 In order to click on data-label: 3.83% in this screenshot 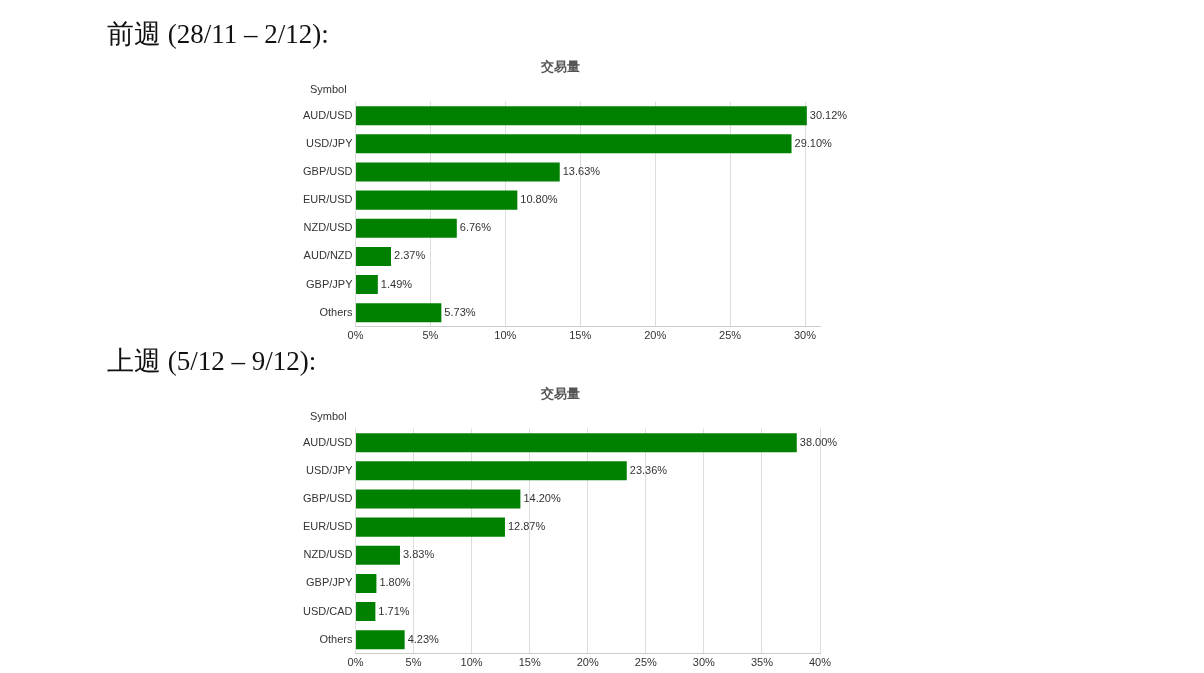, I will do `click(418, 554)`.